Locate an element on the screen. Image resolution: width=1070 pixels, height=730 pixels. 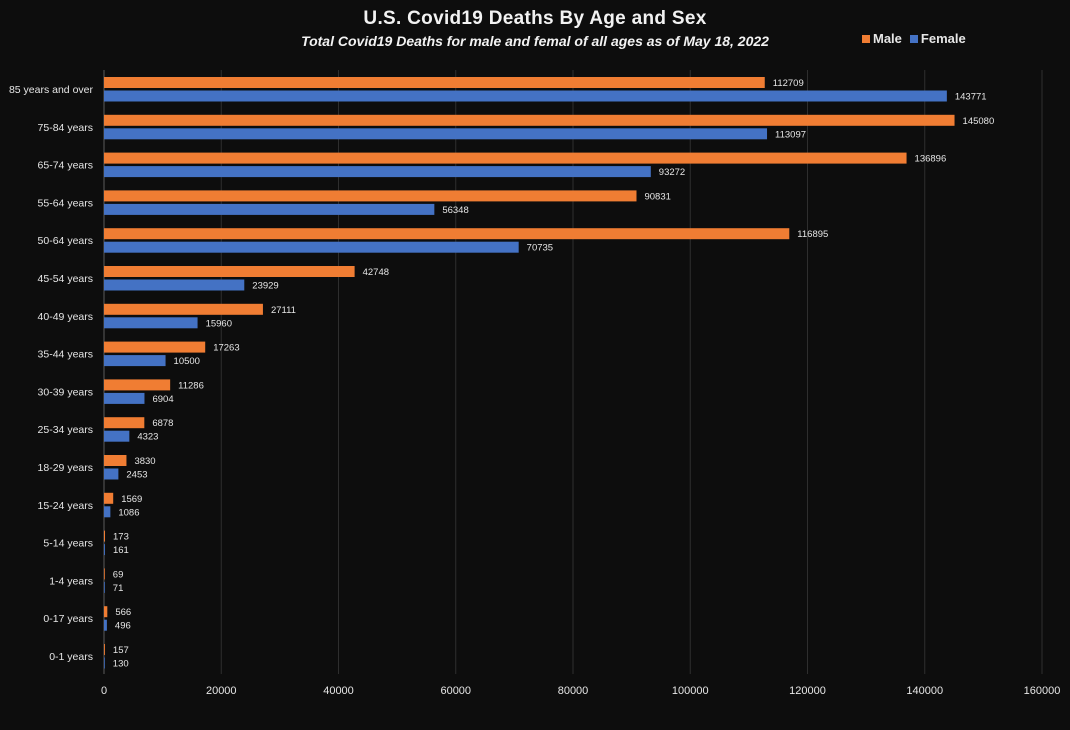
category-label-1-4-years: 1-4 years is located at coordinates (71, 581).